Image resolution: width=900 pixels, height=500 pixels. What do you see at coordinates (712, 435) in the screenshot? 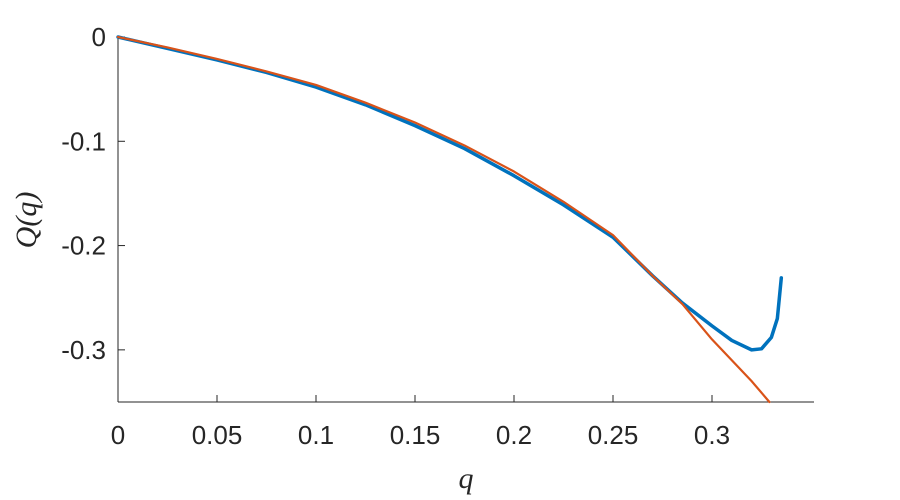
I see `x-tick-label: 0.3` at bounding box center [712, 435].